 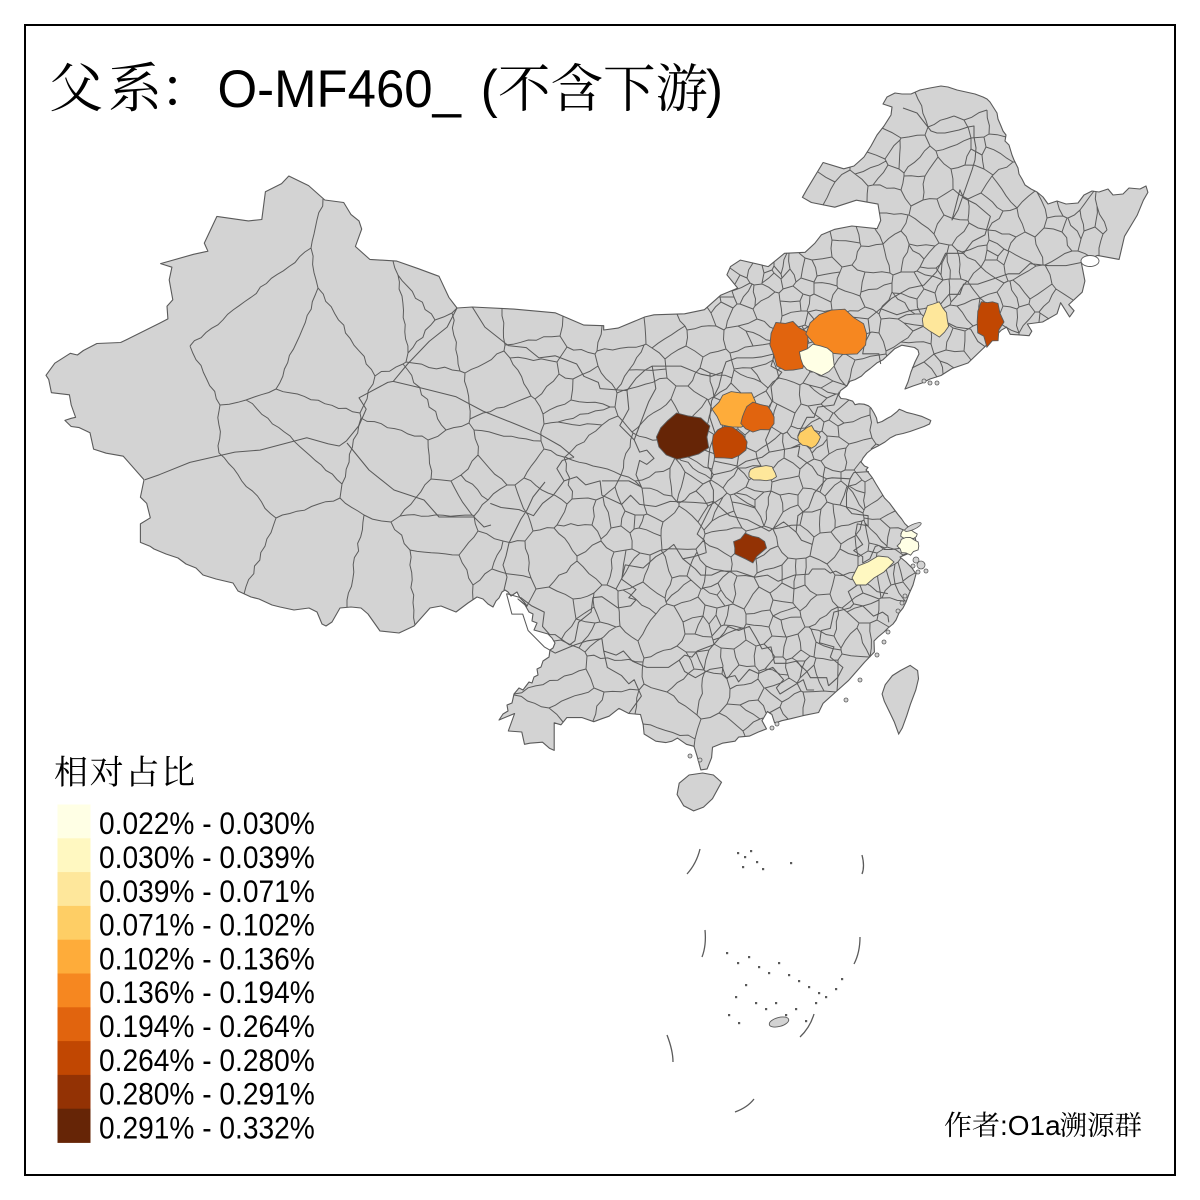 What do you see at coordinates (340, 89) in the screenshot?
I see `svg-text: O-MF460_` at bounding box center [340, 89].